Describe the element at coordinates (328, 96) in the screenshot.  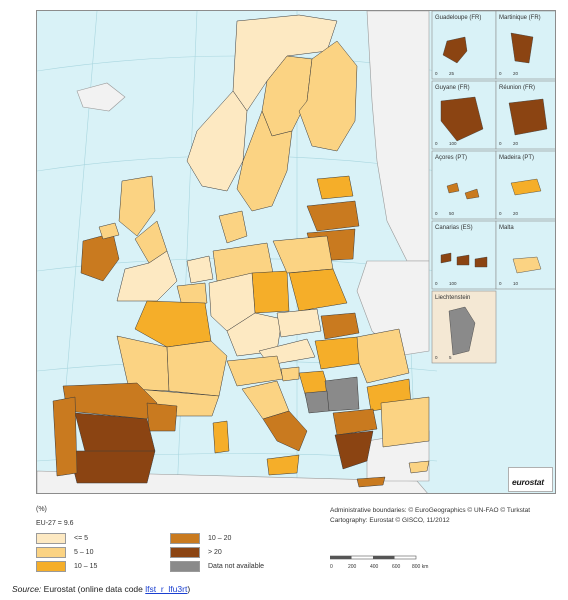
I see `region-finland` at that location.